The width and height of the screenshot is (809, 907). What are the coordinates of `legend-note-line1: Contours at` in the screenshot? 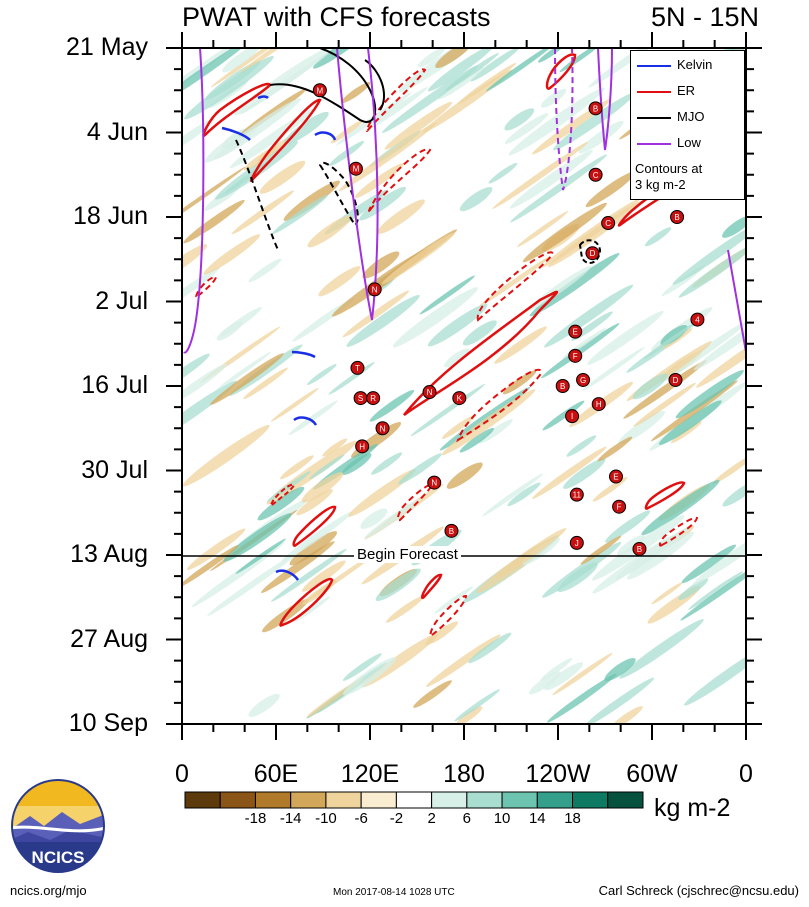 It's located at (669, 168).